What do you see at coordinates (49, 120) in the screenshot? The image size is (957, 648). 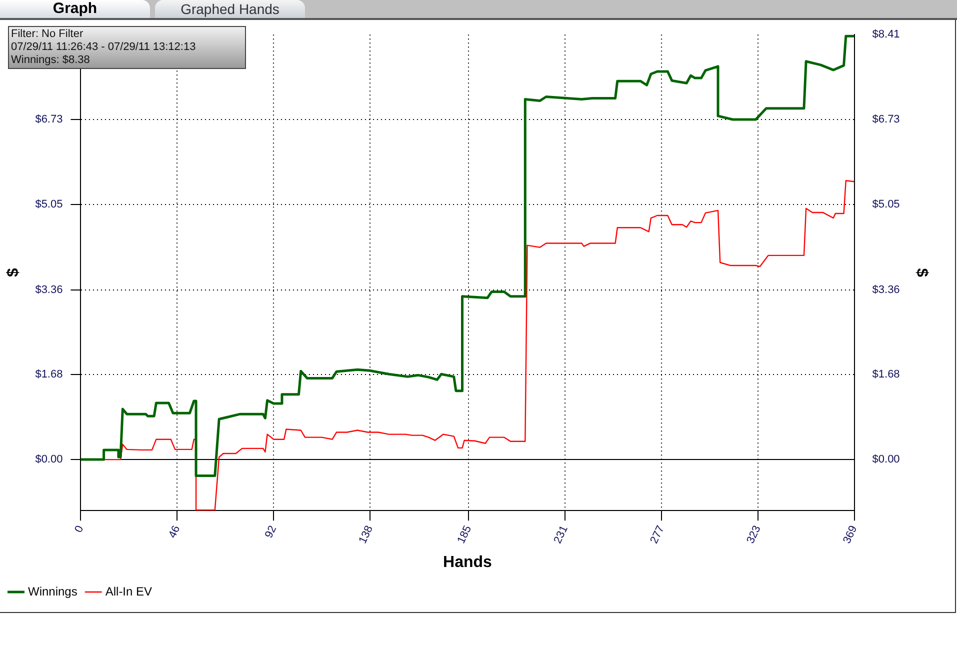 I see `y-tick-label: $6.73` at bounding box center [49, 120].